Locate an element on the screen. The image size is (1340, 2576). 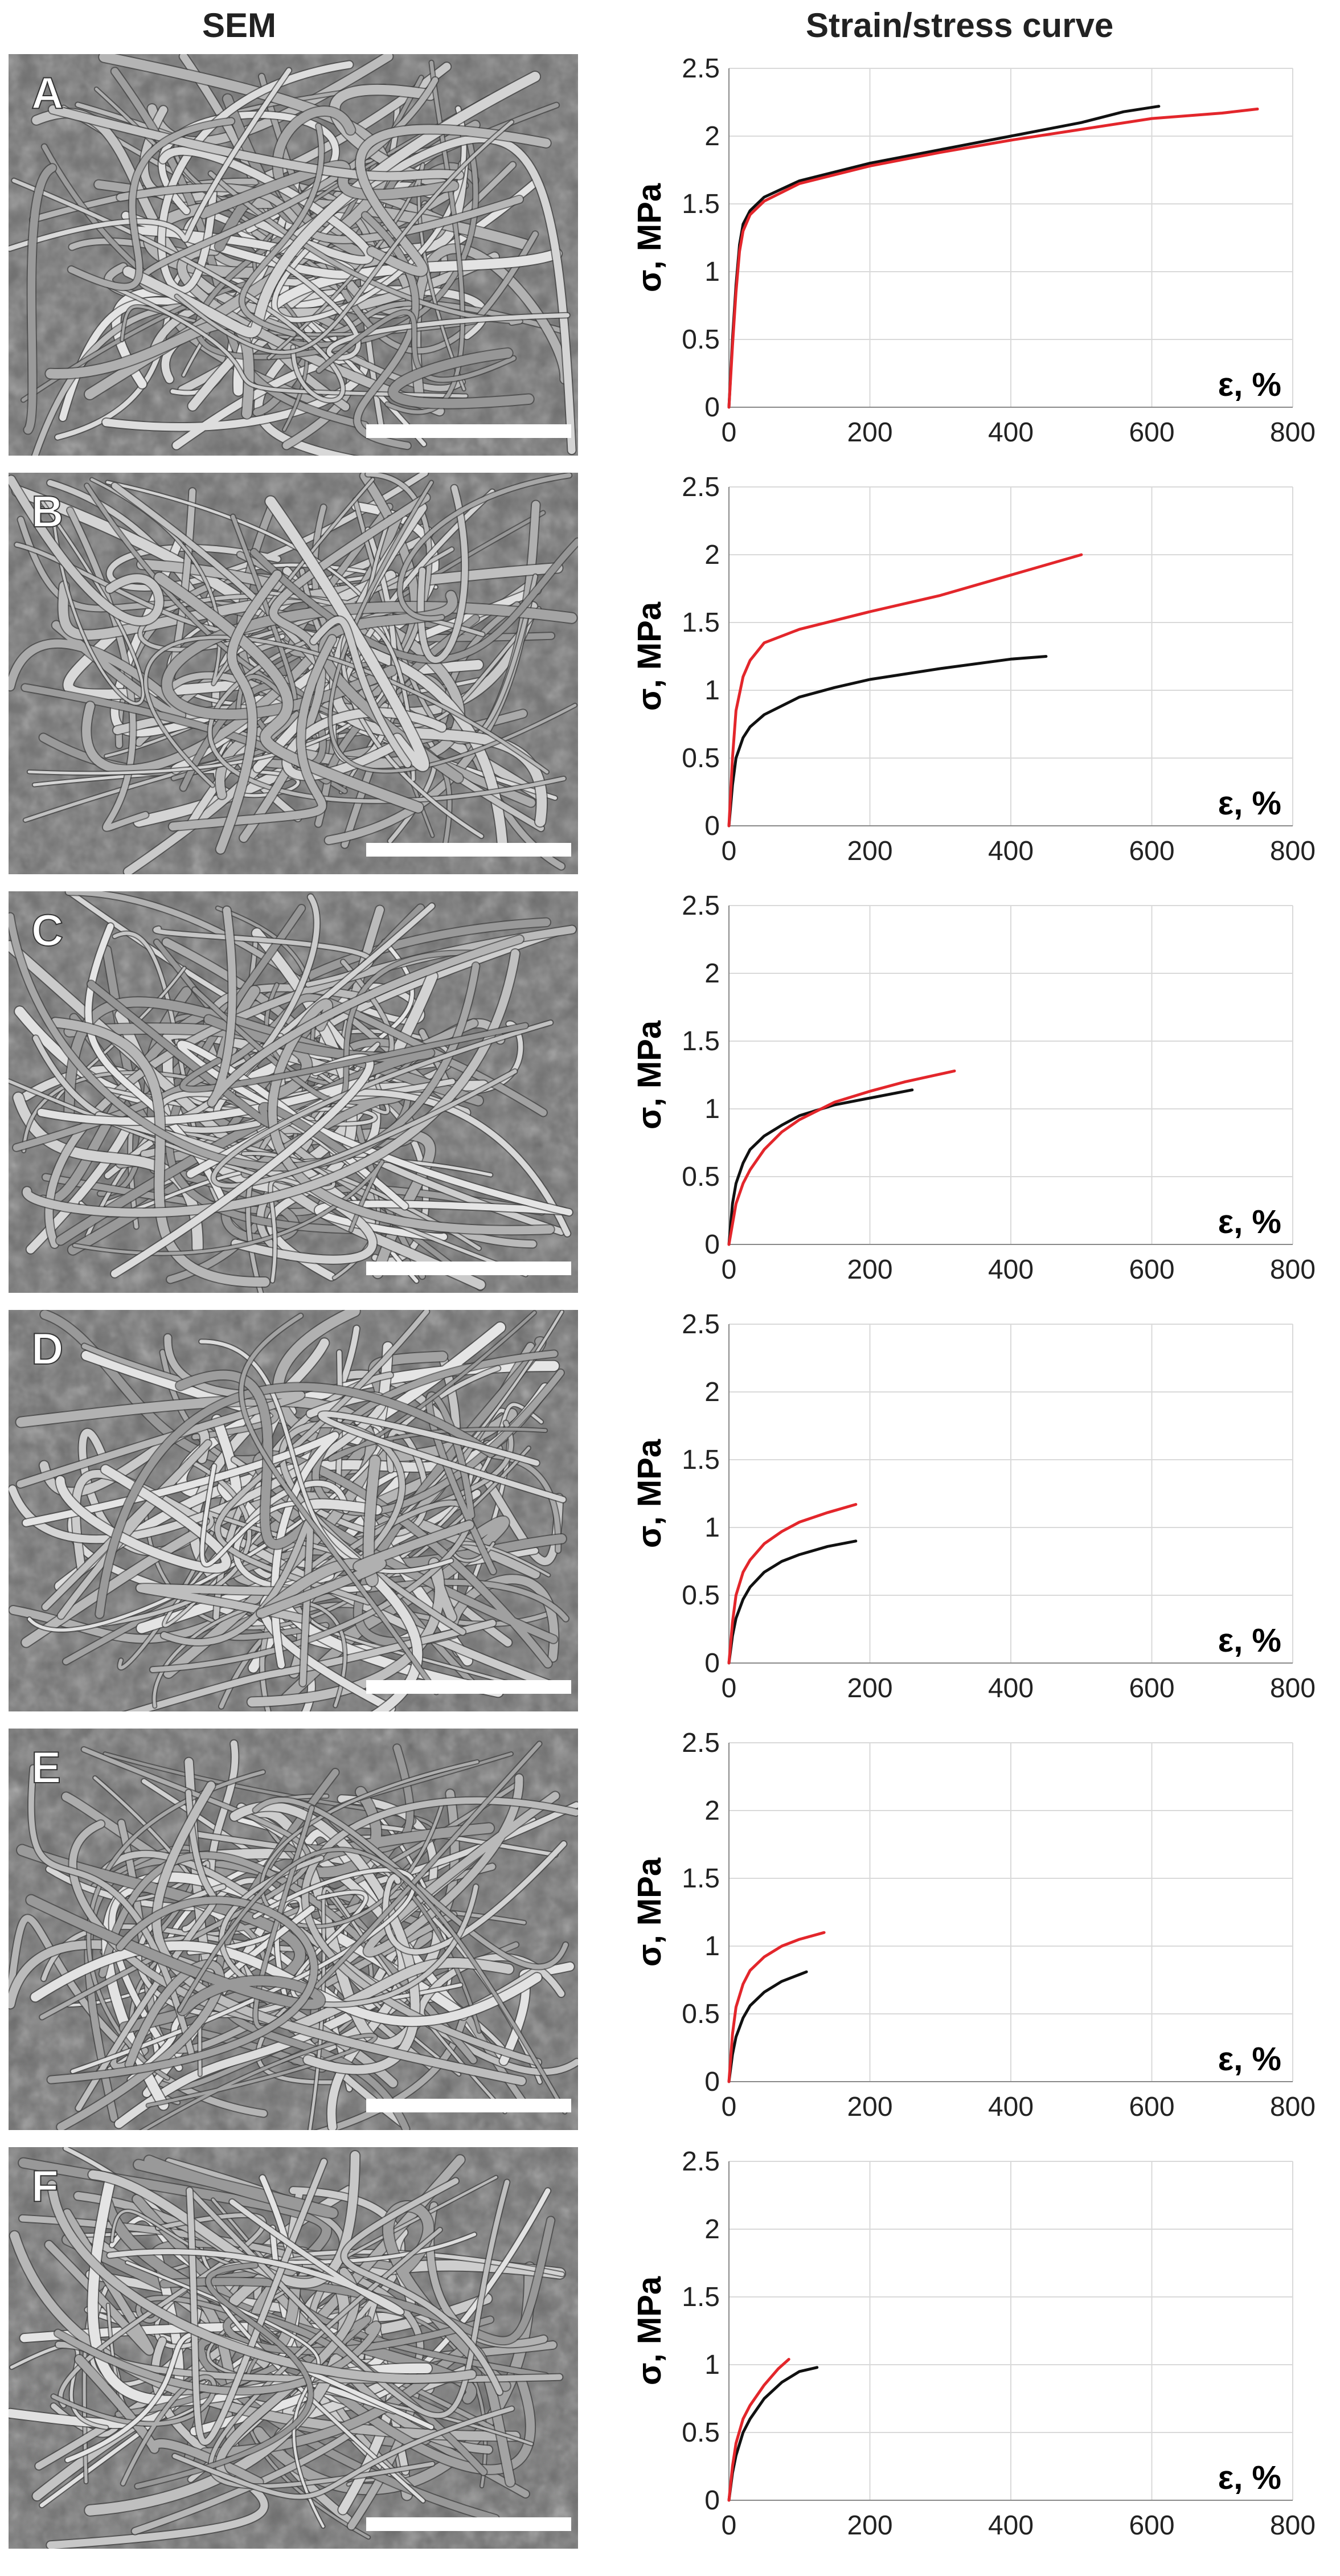
panel-letter: C is located at coordinates (47, 930).